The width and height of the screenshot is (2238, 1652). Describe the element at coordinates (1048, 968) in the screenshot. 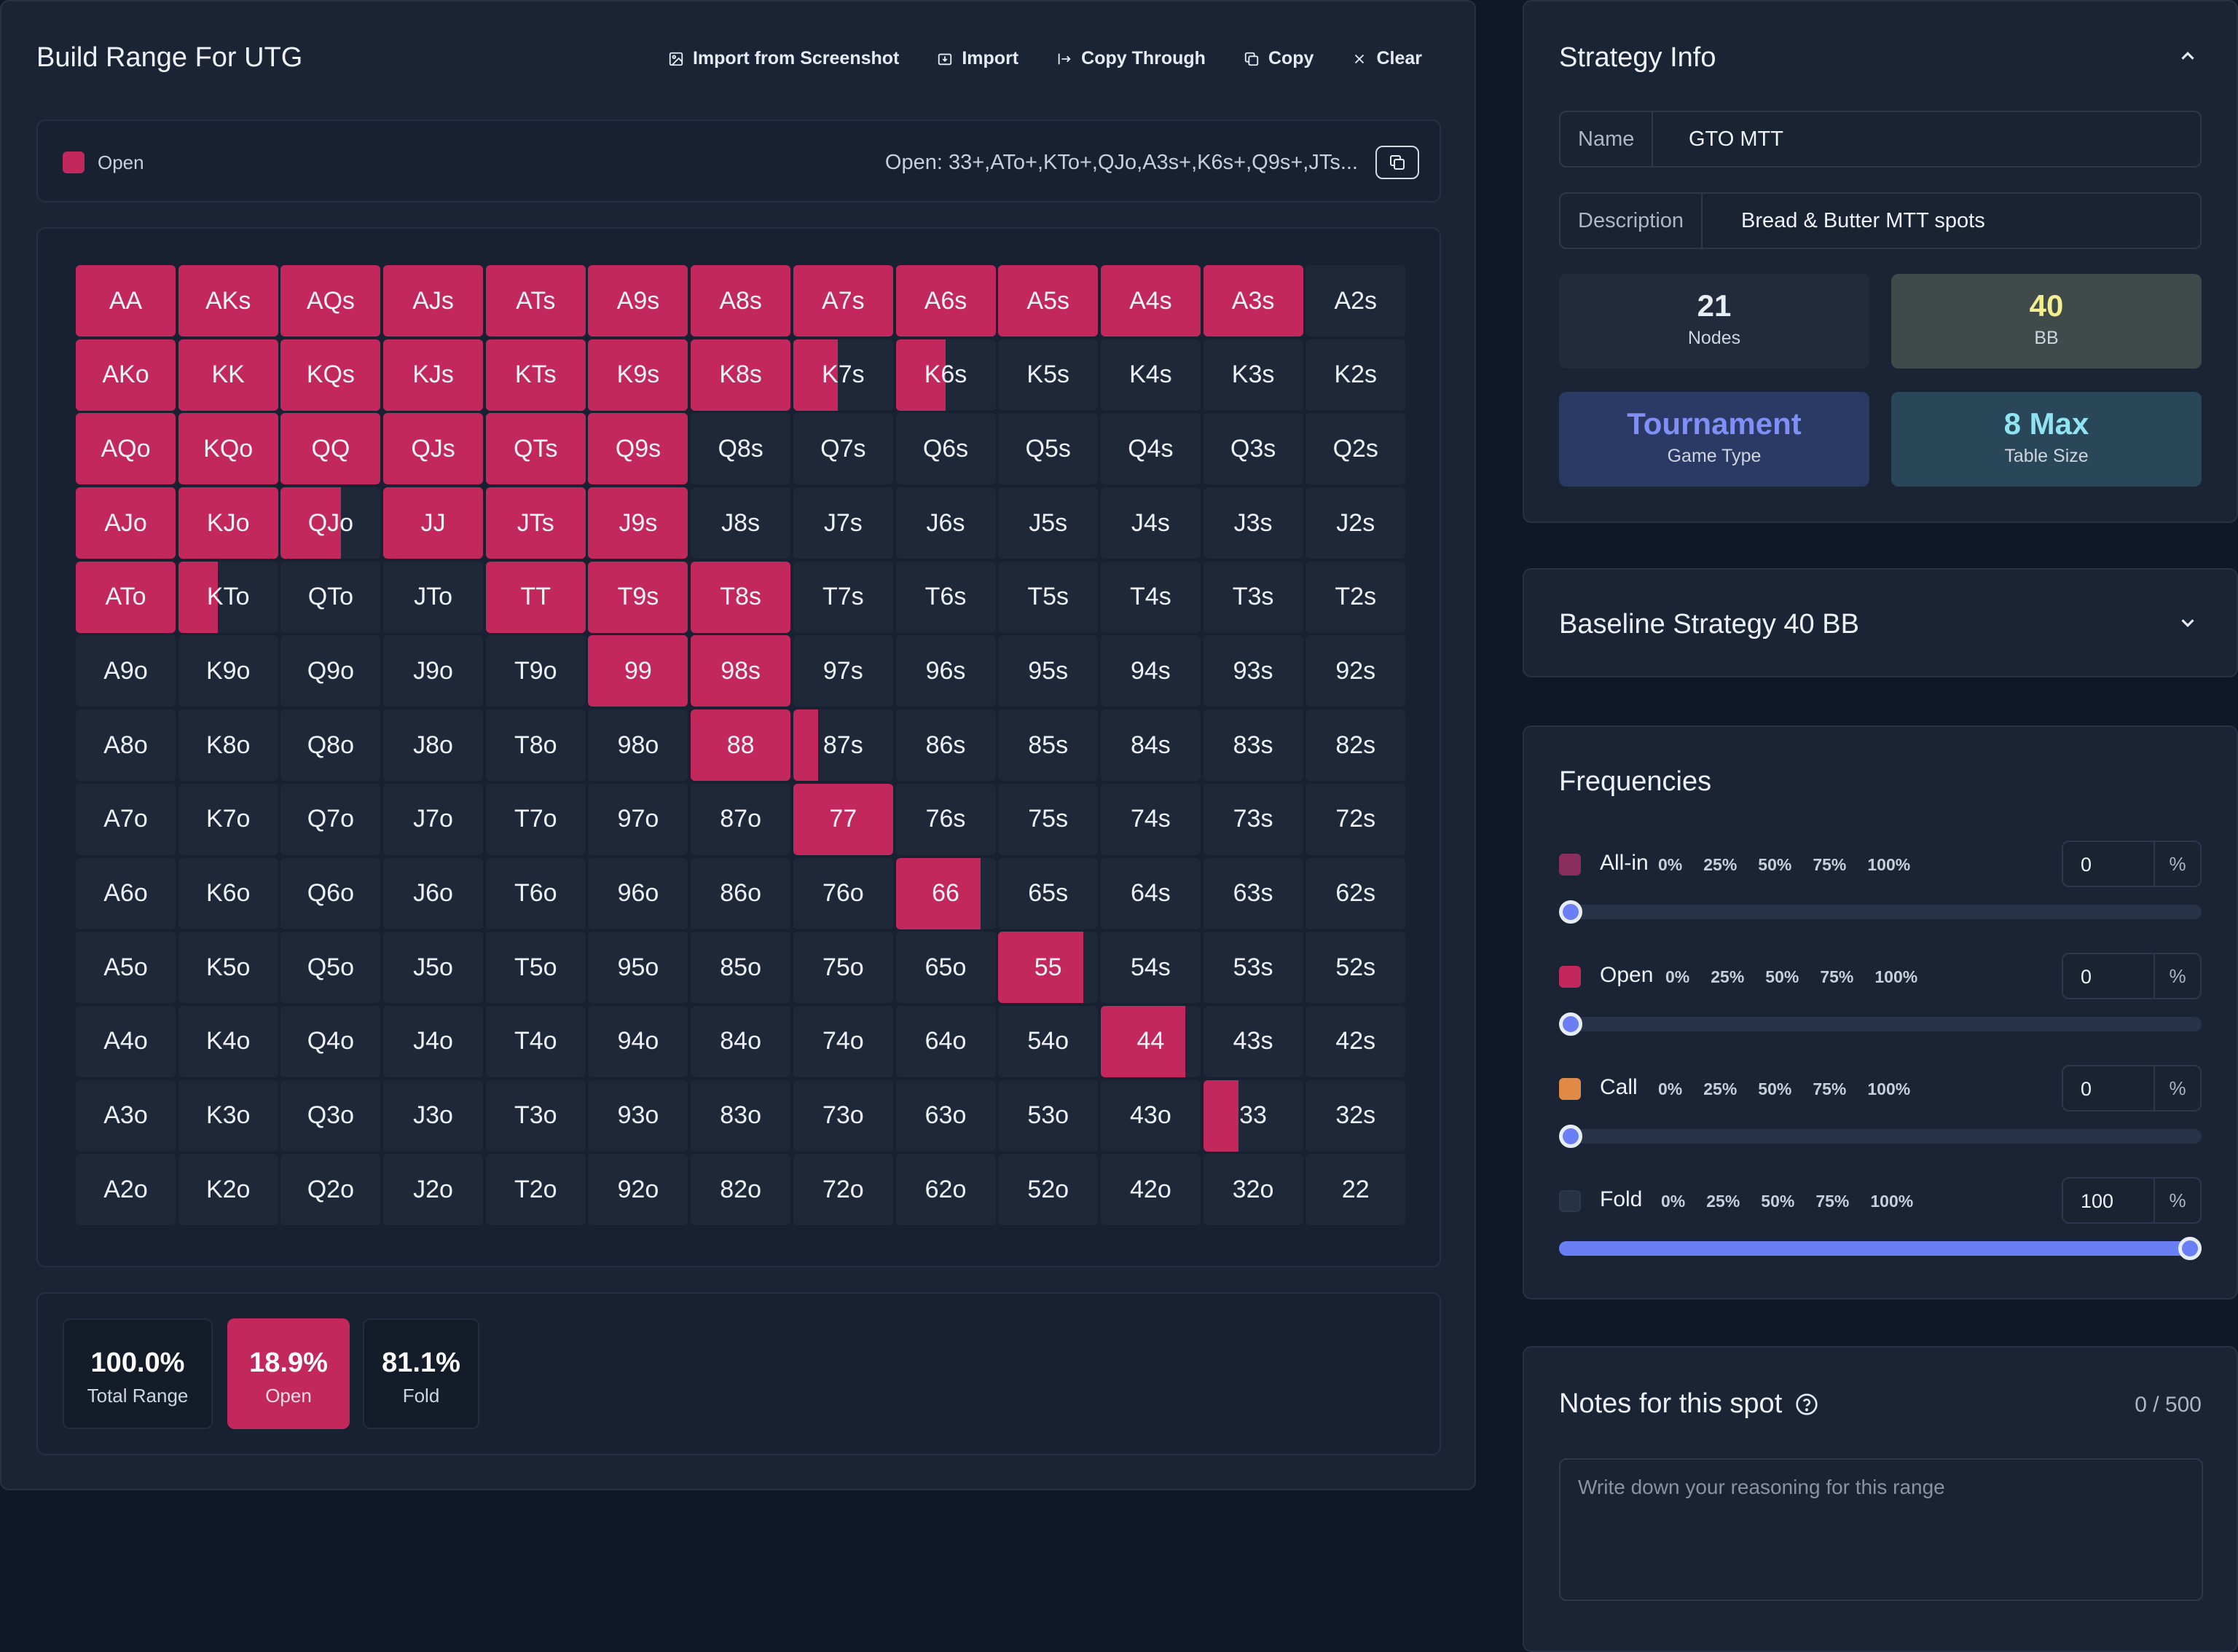

I see `hand-cell: 55` at that location.